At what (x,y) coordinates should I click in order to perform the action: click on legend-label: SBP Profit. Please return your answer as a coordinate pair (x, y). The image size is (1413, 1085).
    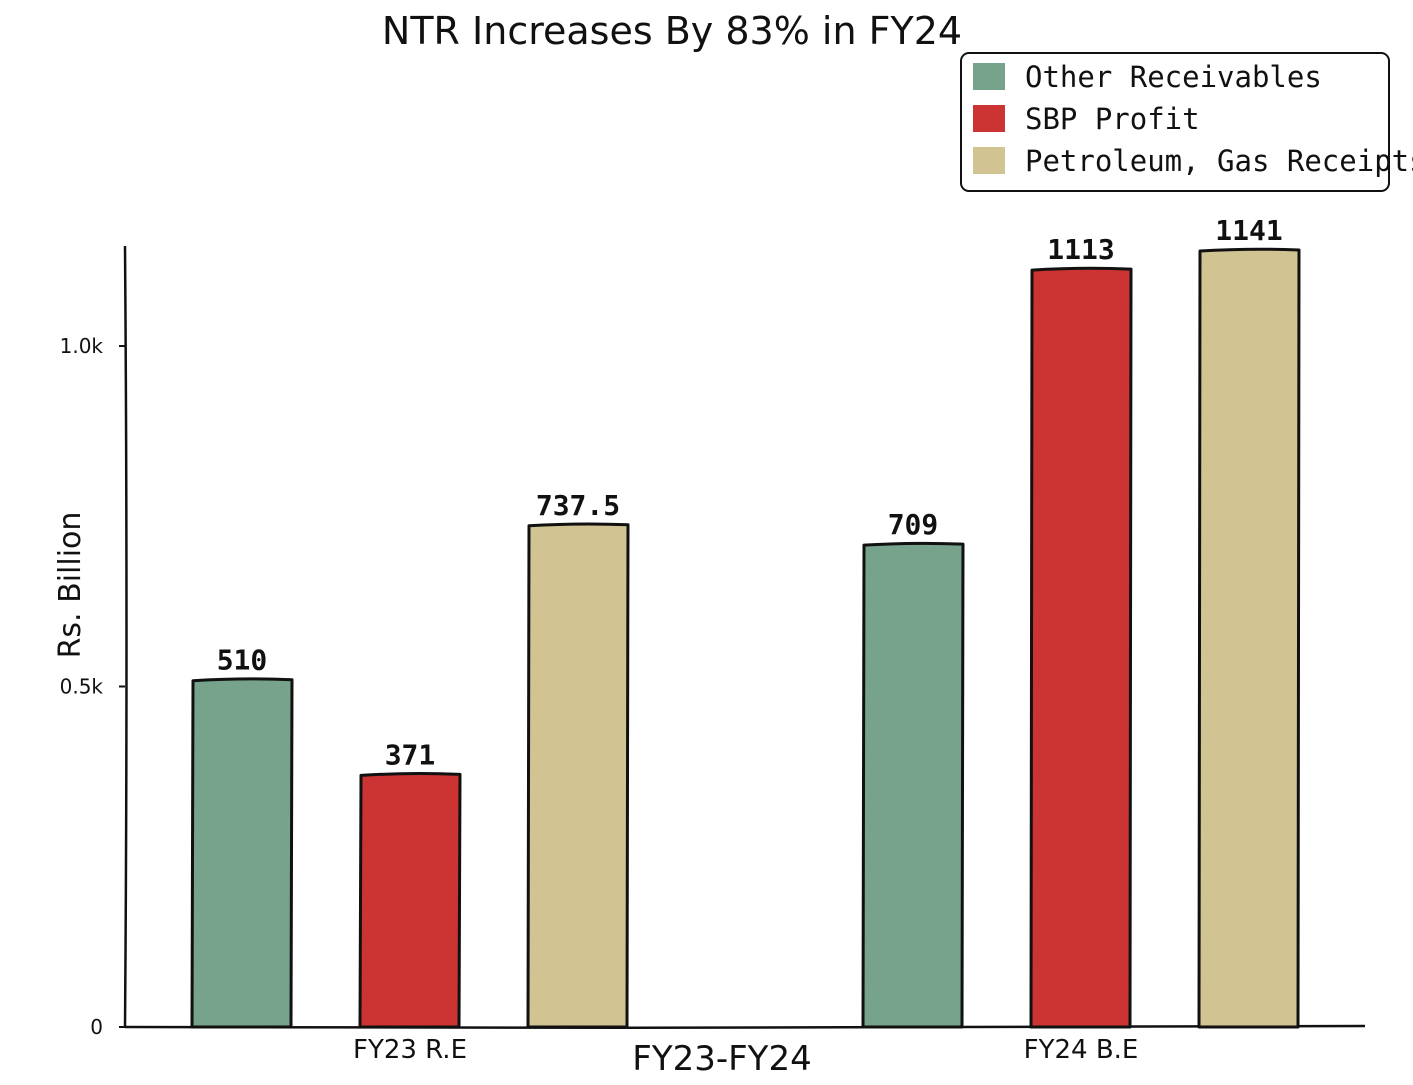
    Looking at the image, I should click on (1112, 119).